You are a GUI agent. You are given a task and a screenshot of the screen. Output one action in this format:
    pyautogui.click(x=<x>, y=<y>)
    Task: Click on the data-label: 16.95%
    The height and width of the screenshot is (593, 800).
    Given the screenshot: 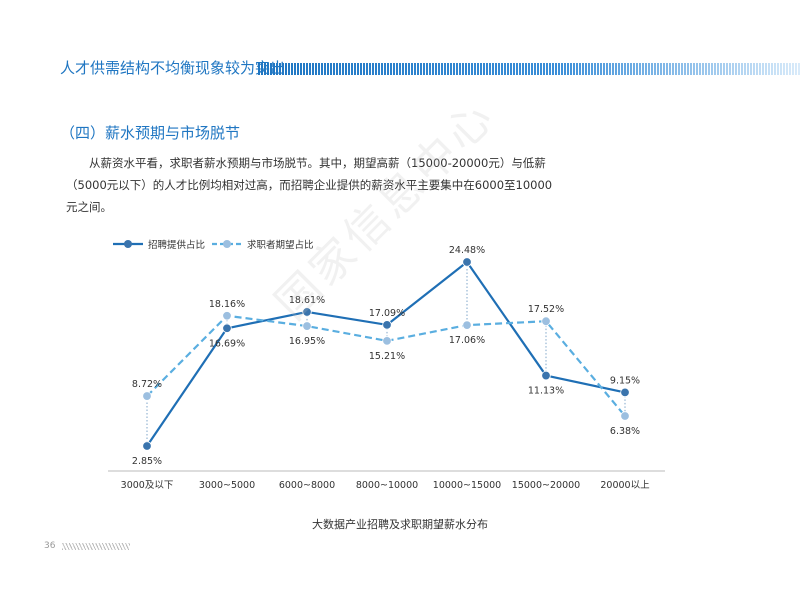 What is the action you would take?
    pyautogui.click(x=307, y=341)
    